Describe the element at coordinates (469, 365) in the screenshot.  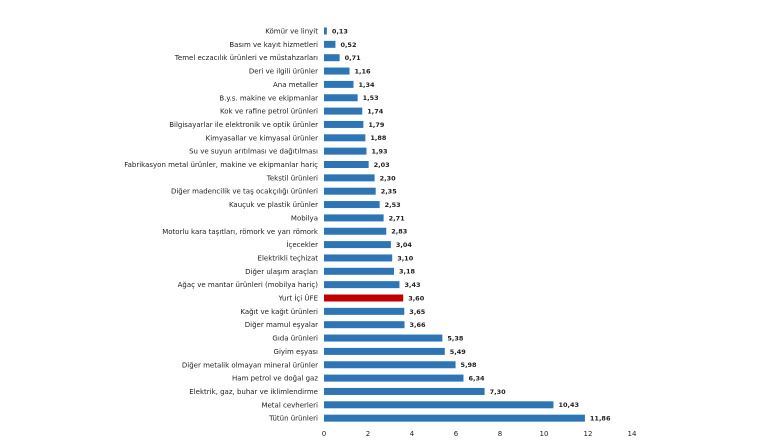
I see `value-label-25: 5,98` at that location.